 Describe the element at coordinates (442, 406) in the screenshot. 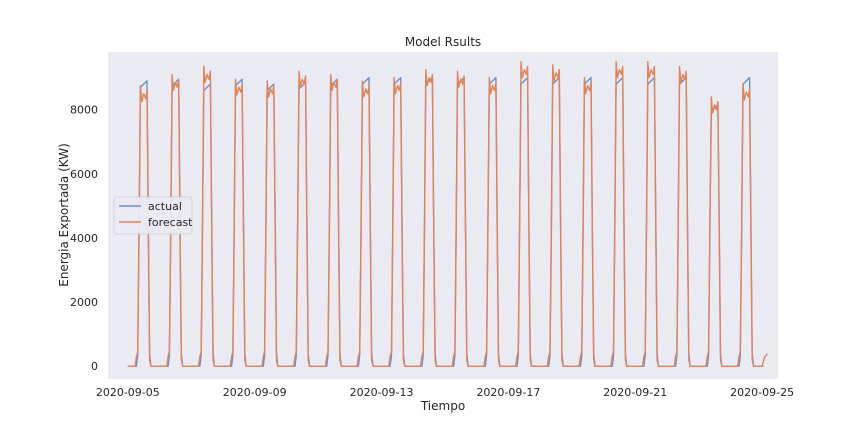

I see `x-axis-label: Tiempo` at that location.